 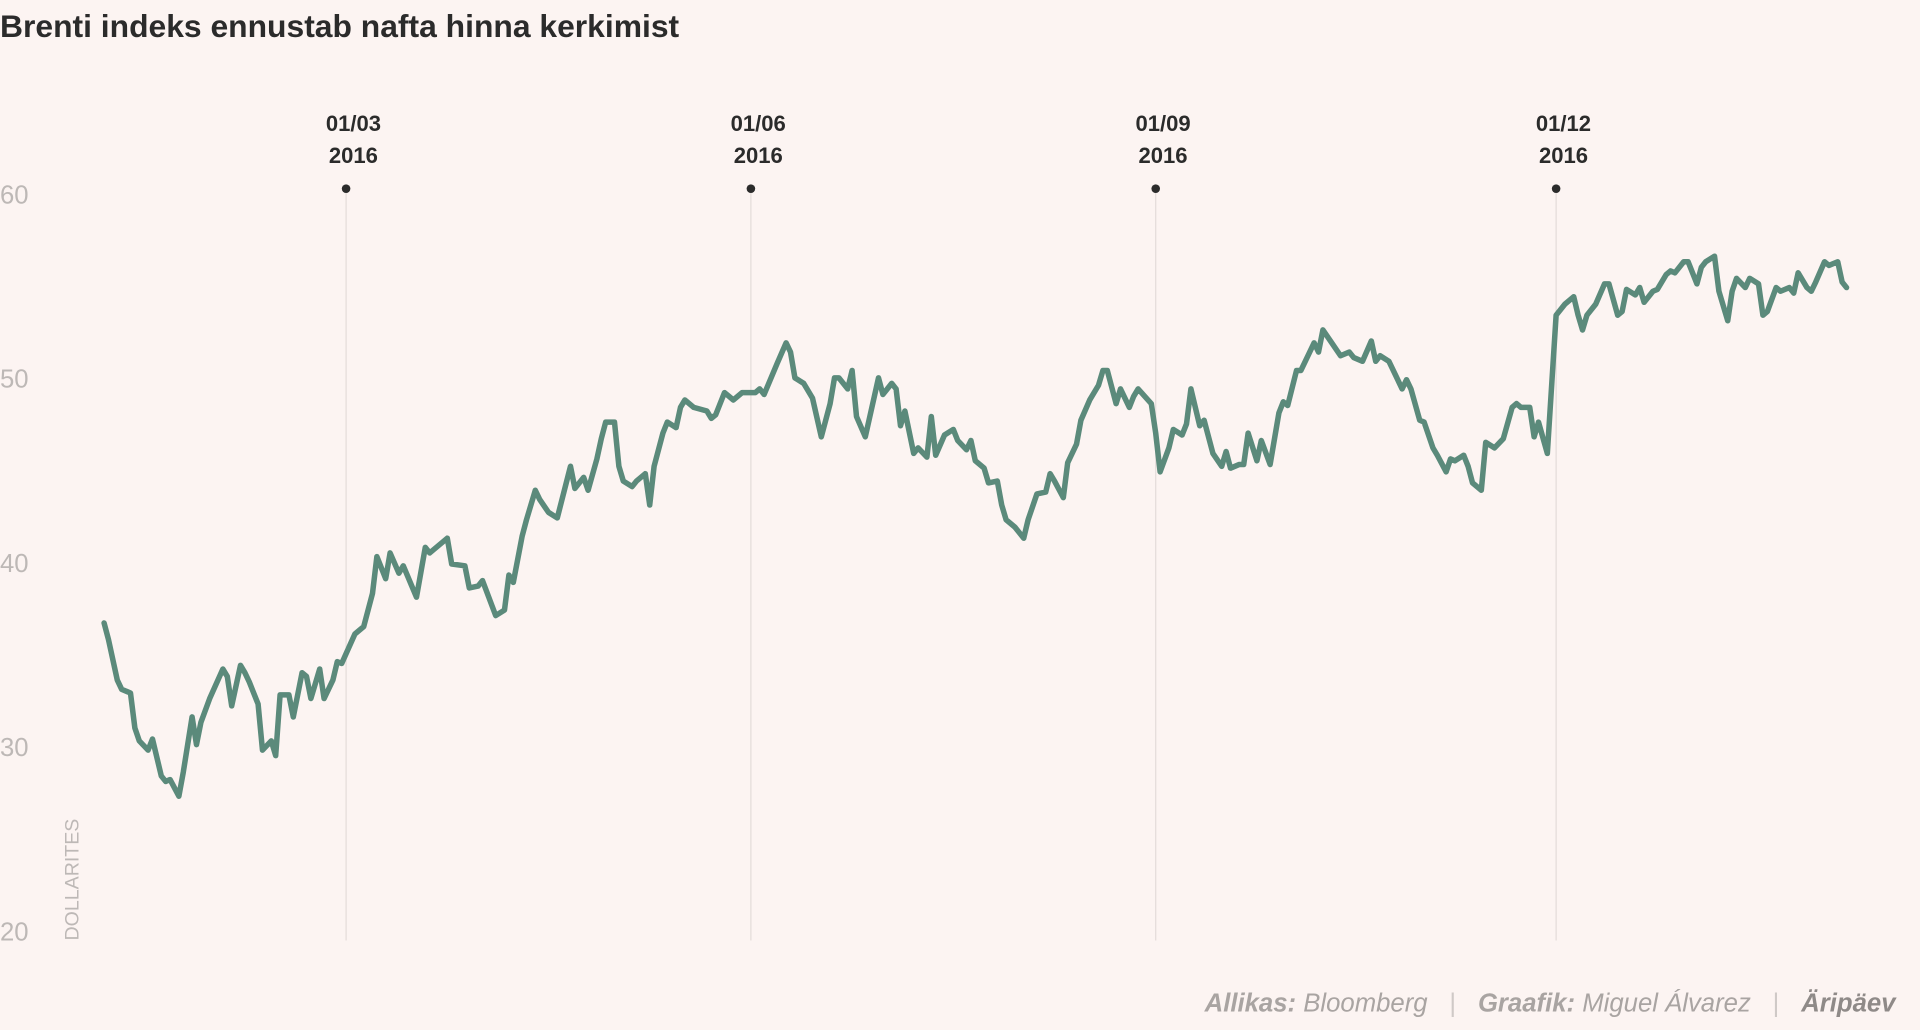 I want to click on footer-brand: Äripäev, so click(x=1848, y=1004).